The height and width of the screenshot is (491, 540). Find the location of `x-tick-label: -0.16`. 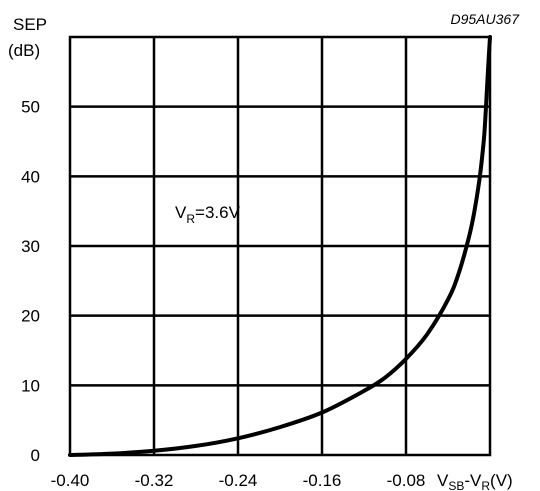

x-tick-label: -0.16 is located at coordinates (322, 480).